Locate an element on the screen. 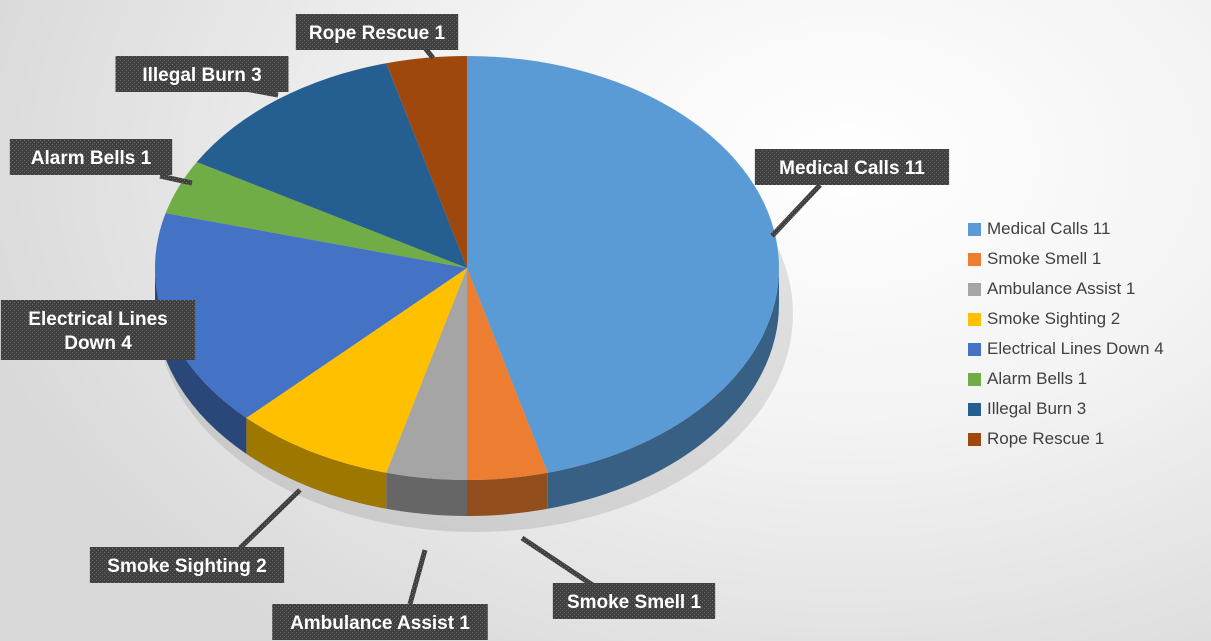 The height and width of the screenshot is (641, 1211). data-label-text: Smoke Sighting 2 is located at coordinates (186, 566).